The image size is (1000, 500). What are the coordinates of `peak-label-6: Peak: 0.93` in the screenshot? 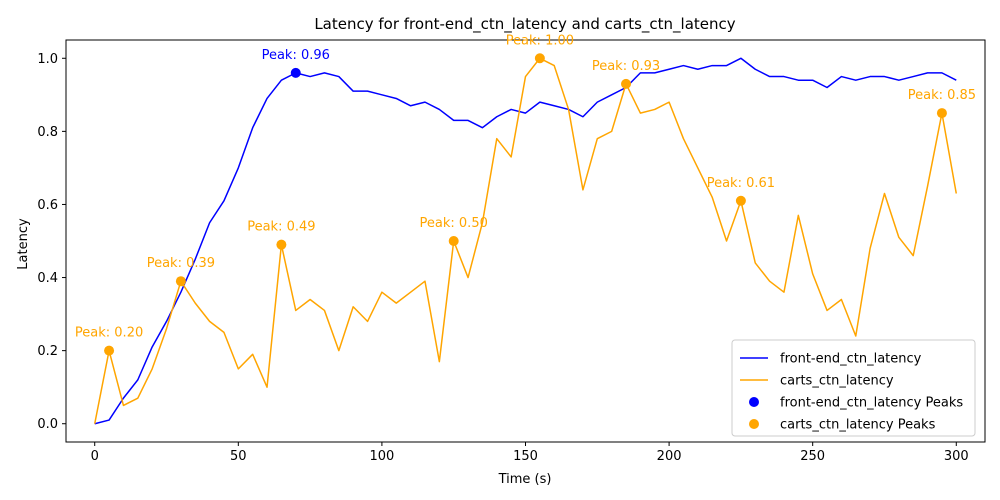 It's located at (626, 66).